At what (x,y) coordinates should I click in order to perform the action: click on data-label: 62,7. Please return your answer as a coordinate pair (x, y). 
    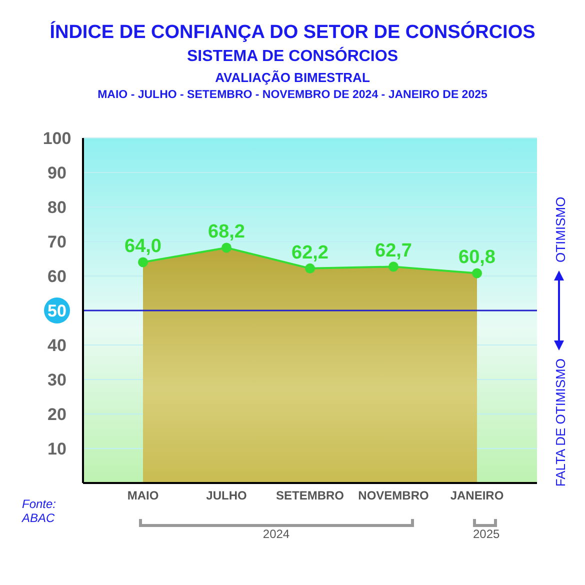
    Looking at the image, I should click on (393, 251).